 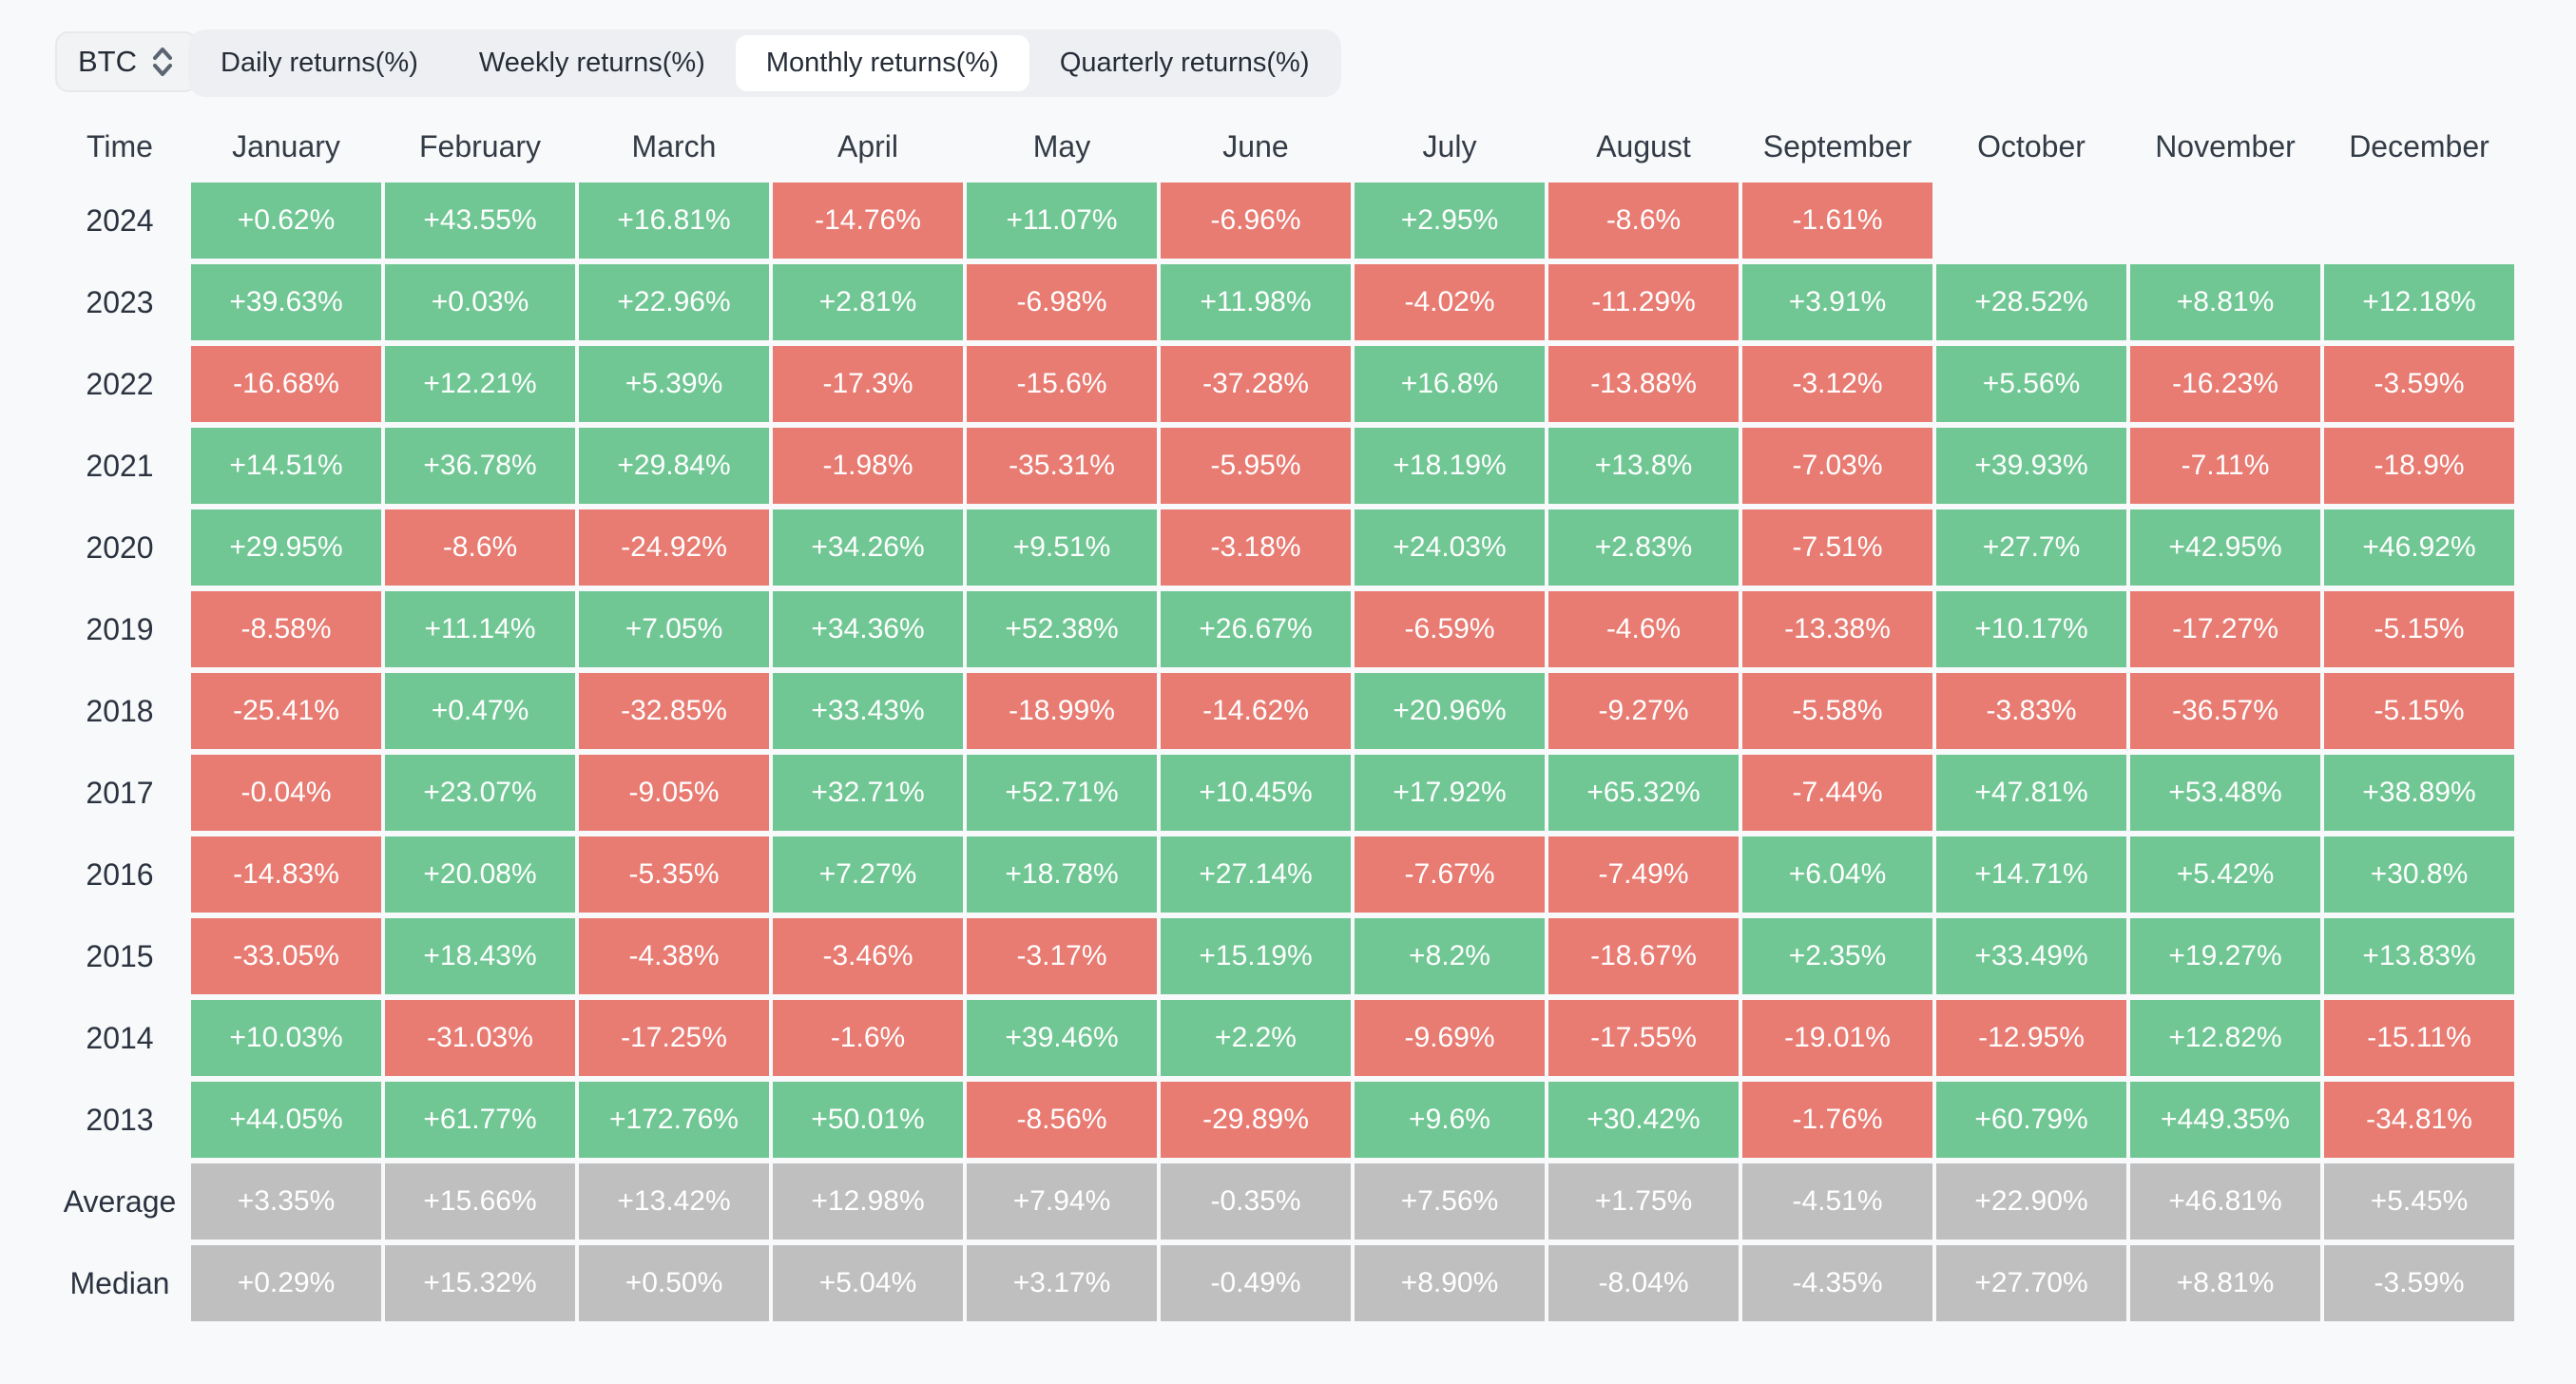 What do you see at coordinates (1644, 629) in the screenshot?
I see `return-cell-2019-august: -4.6%` at bounding box center [1644, 629].